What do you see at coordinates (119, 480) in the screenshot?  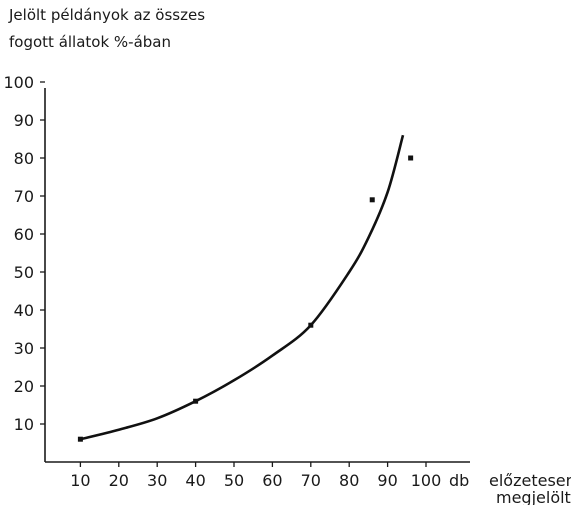 I see `x-tick-label: 20` at bounding box center [119, 480].